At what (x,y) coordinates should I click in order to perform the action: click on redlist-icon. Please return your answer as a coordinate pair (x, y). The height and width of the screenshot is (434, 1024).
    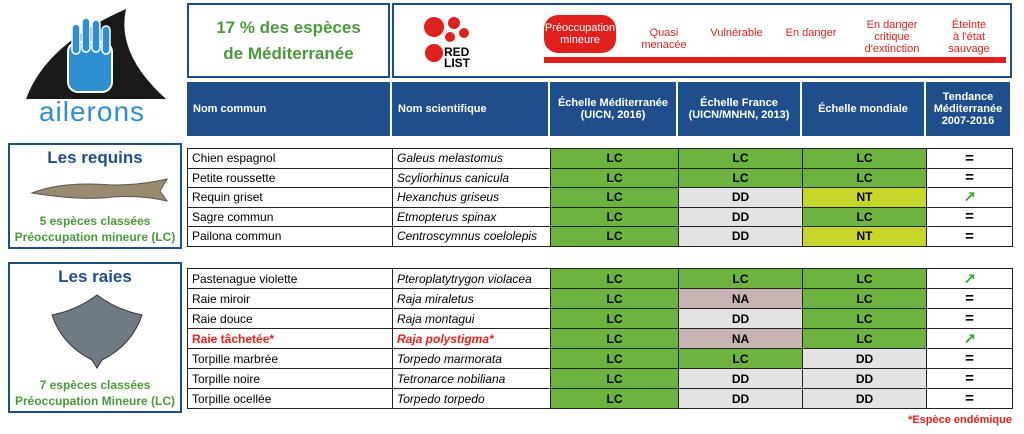
    Looking at the image, I should click on (446, 39).